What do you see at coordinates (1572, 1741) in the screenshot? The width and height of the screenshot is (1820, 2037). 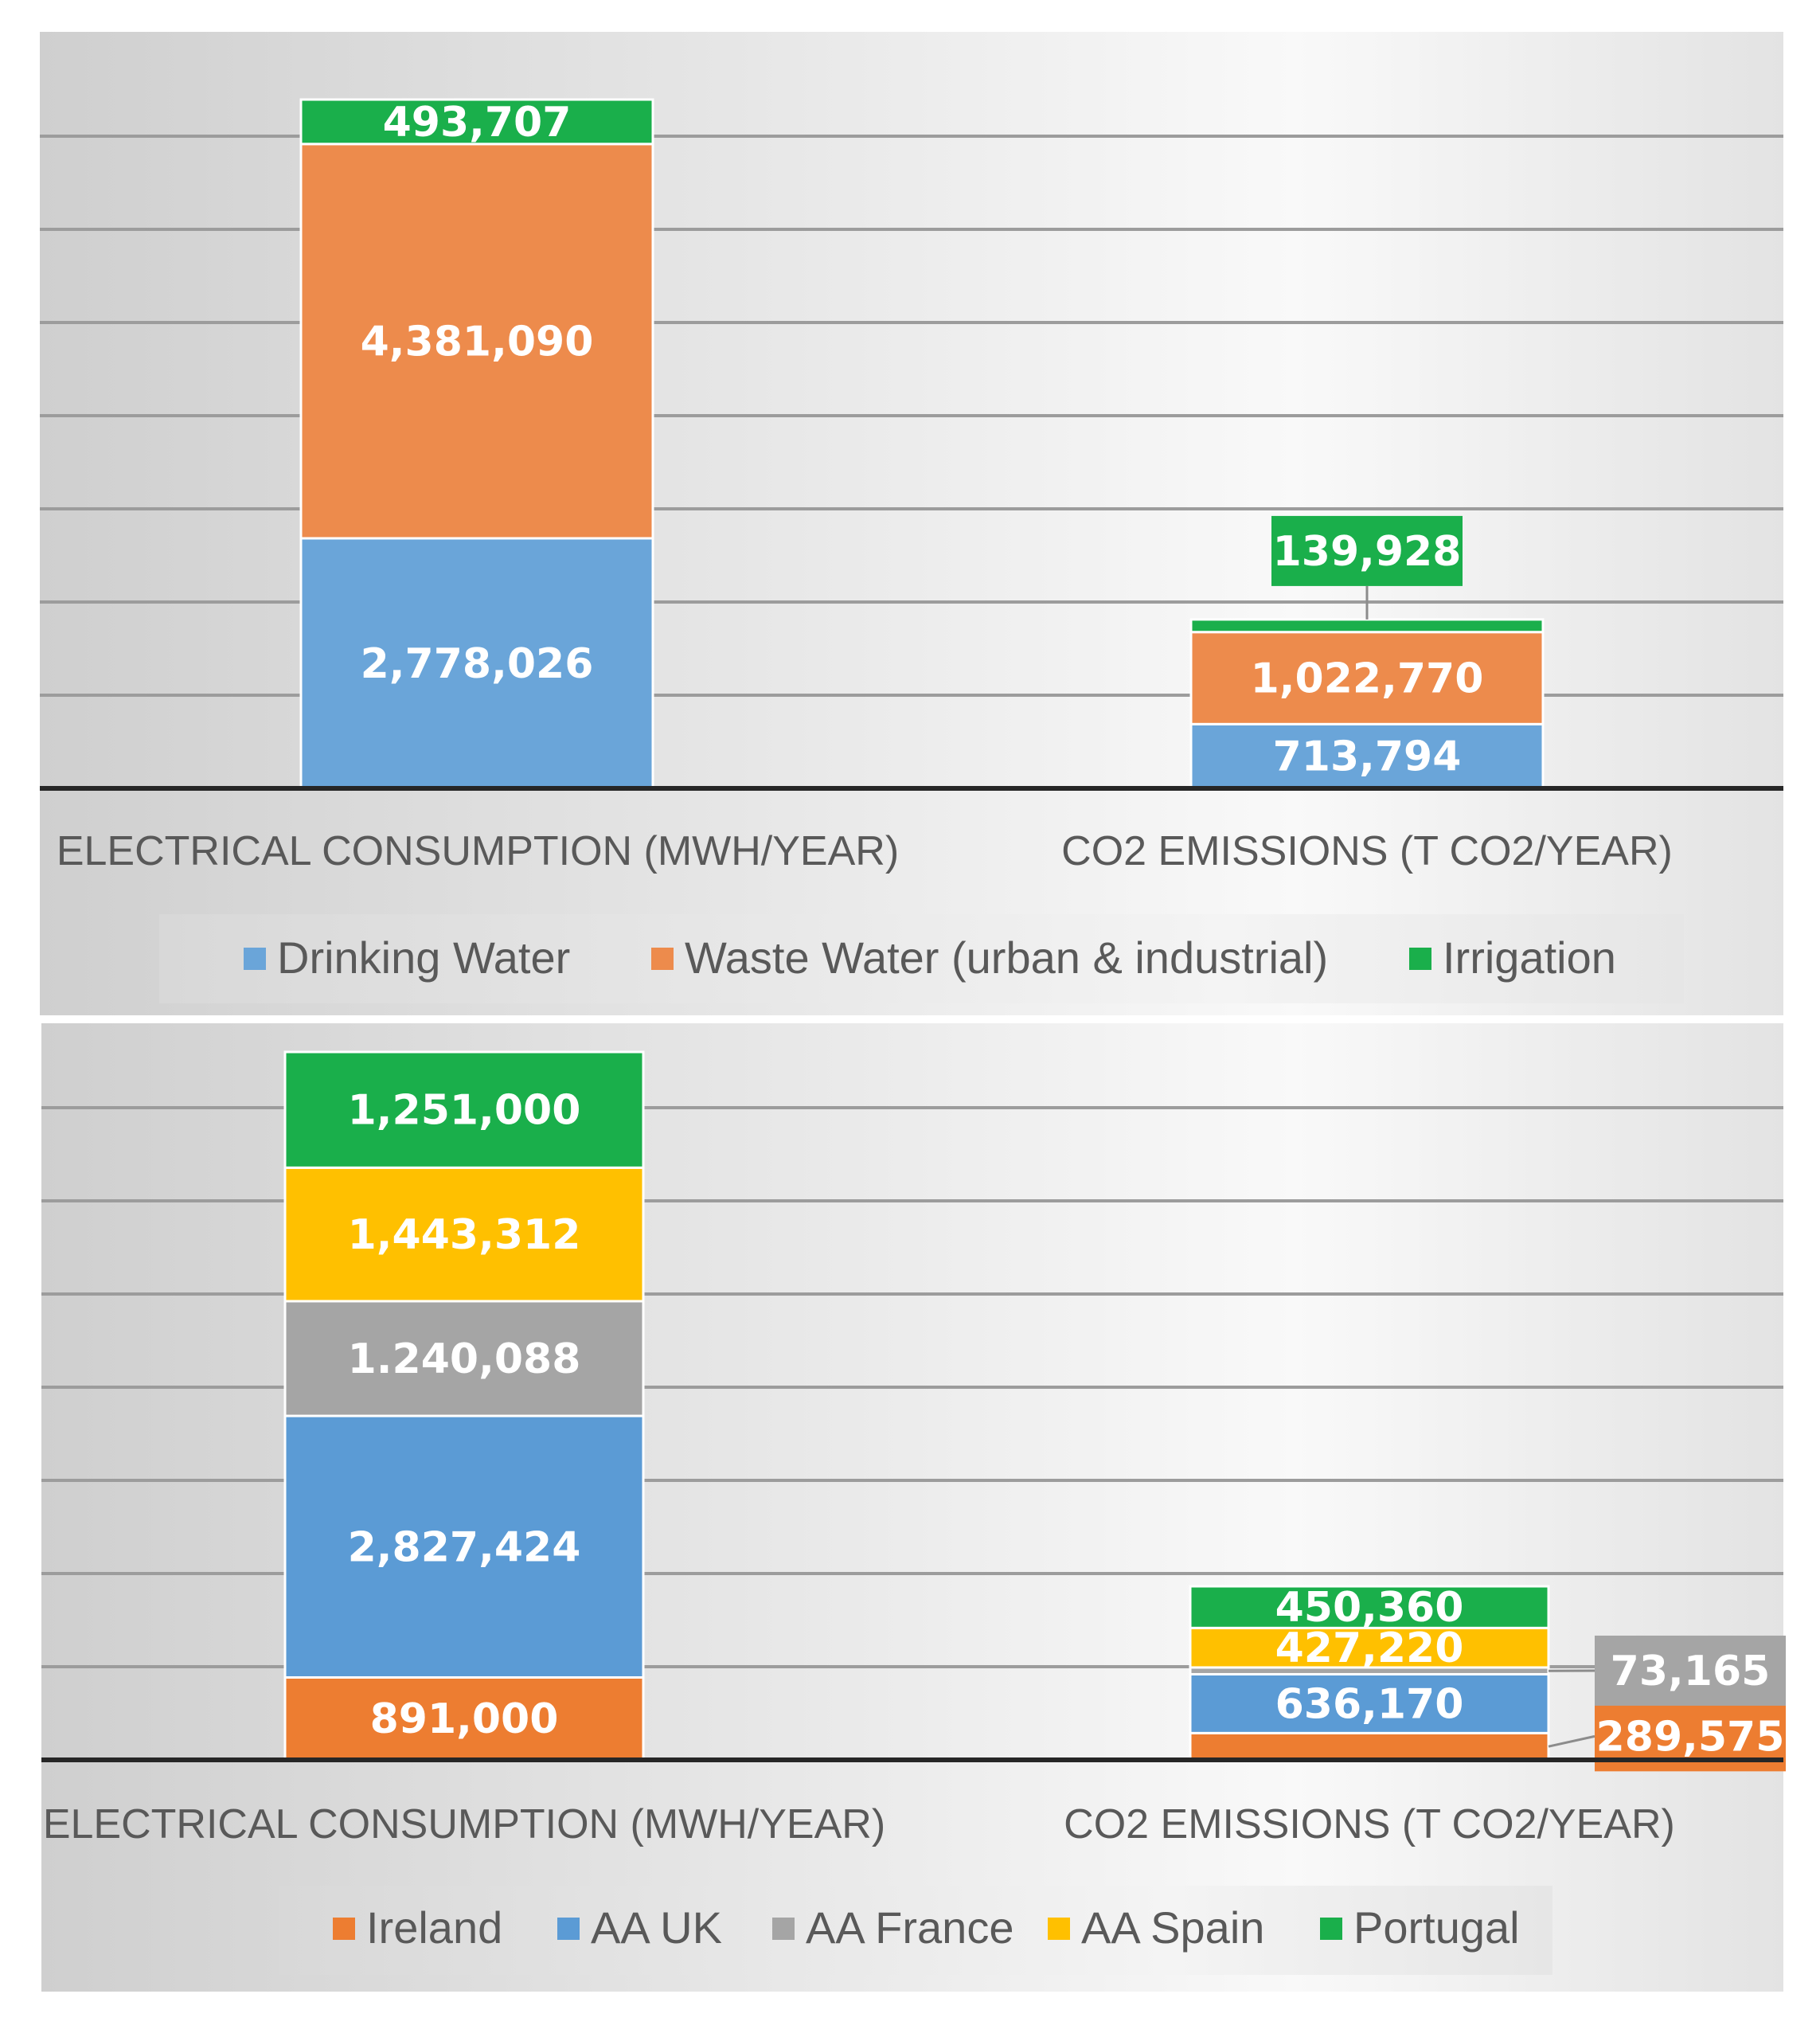 I see `callout-leader` at bounding box center [1572, 1741].